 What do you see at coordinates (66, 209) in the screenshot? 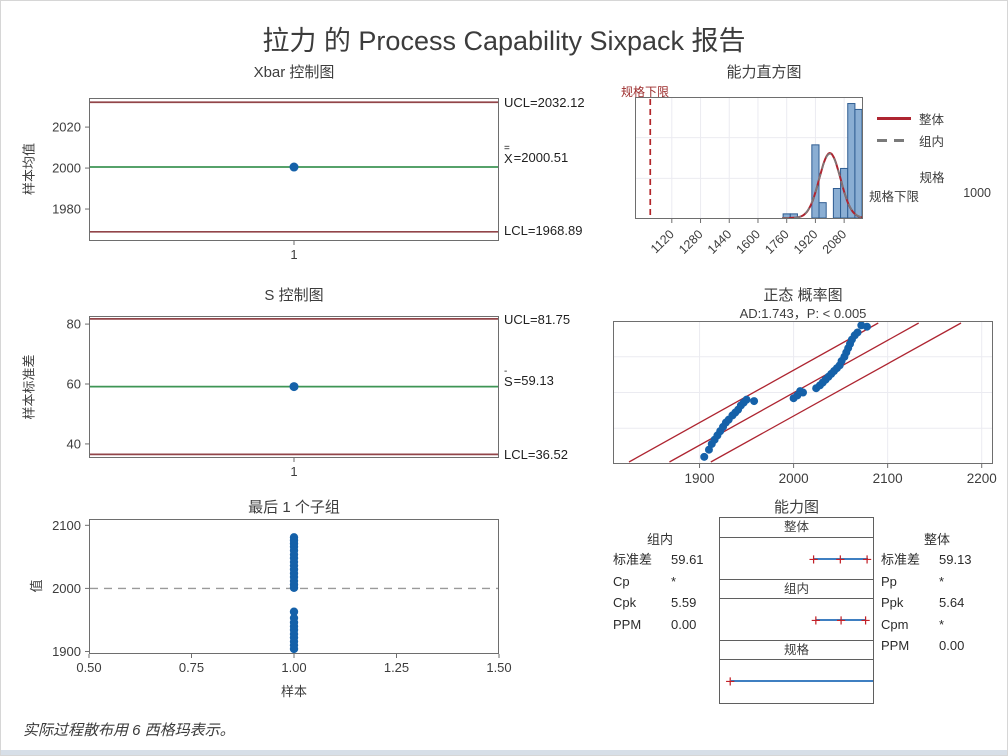
I see `tick-label: 1980` at bounding box center [66, 209].